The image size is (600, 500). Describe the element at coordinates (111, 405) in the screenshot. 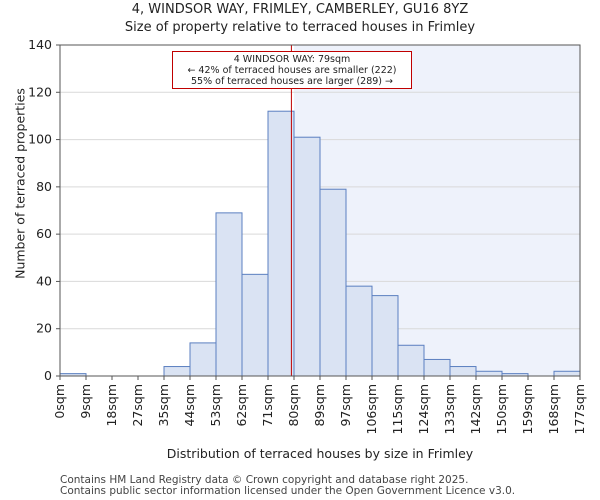

I see `x-tick-label: 18sqm` at that location.